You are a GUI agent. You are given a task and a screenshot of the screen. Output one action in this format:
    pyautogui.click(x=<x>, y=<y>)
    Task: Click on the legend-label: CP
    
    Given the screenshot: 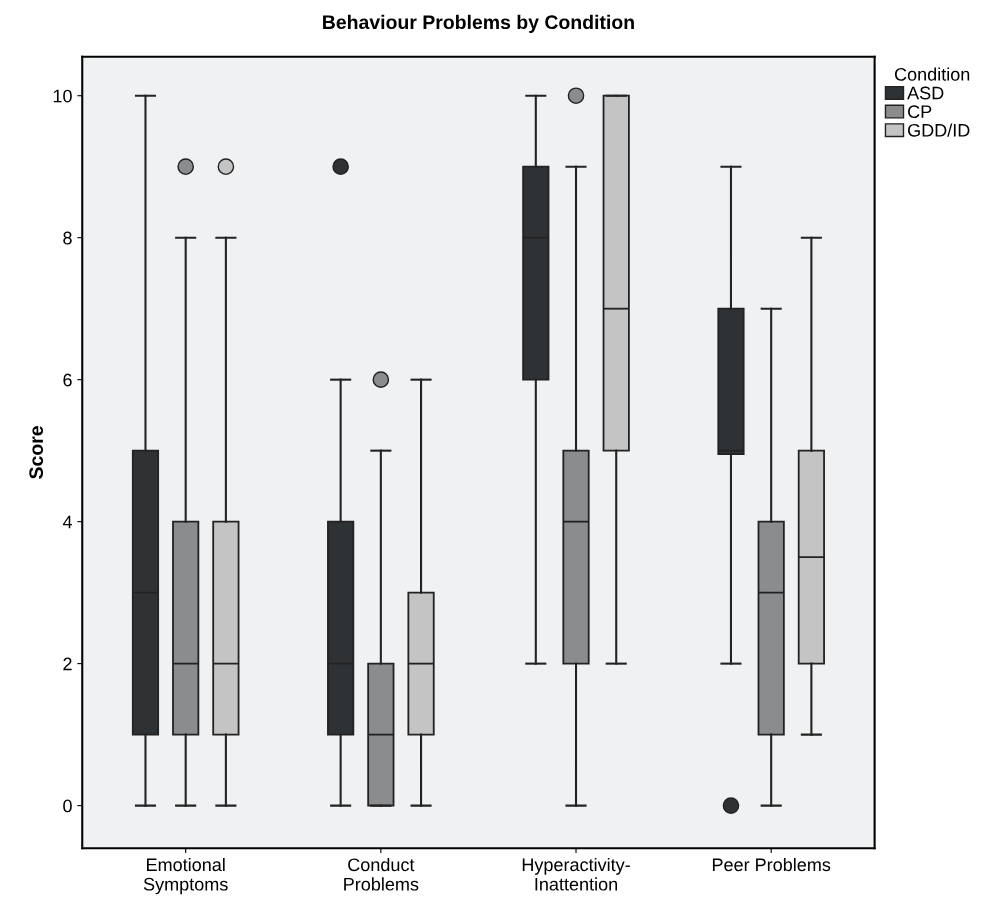 What is the action you would take?
    pyautogui.click(x=920, y=112)
    